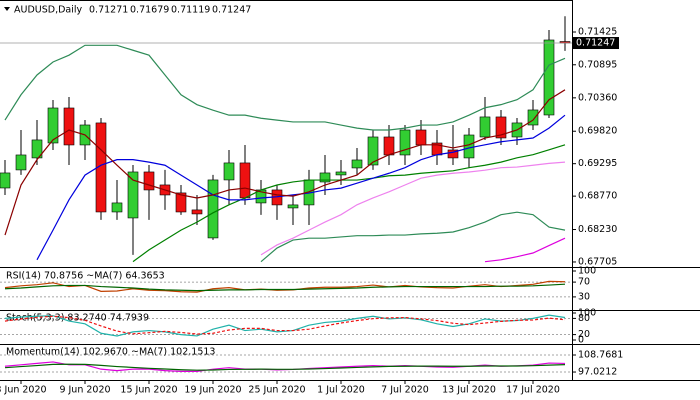 Image resolution: width=700 pixels, height=400 pixels. What do you see at coordinates (597, 196) in the screenshot?
I see `y-tick-label: 0.68770` at bounding box center [597, 196].